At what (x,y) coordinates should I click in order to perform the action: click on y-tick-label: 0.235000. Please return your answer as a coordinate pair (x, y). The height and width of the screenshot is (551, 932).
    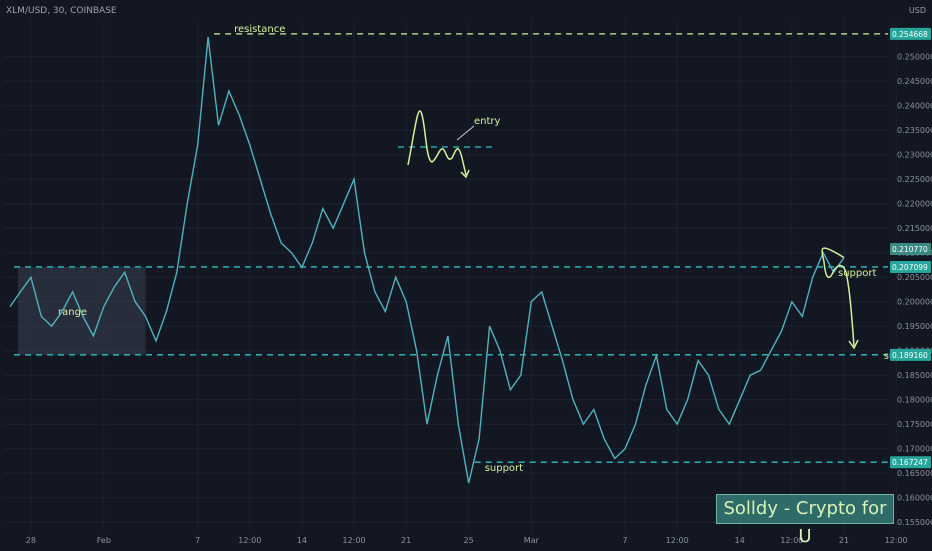
    Looking at the image, I should click on (914, 130).